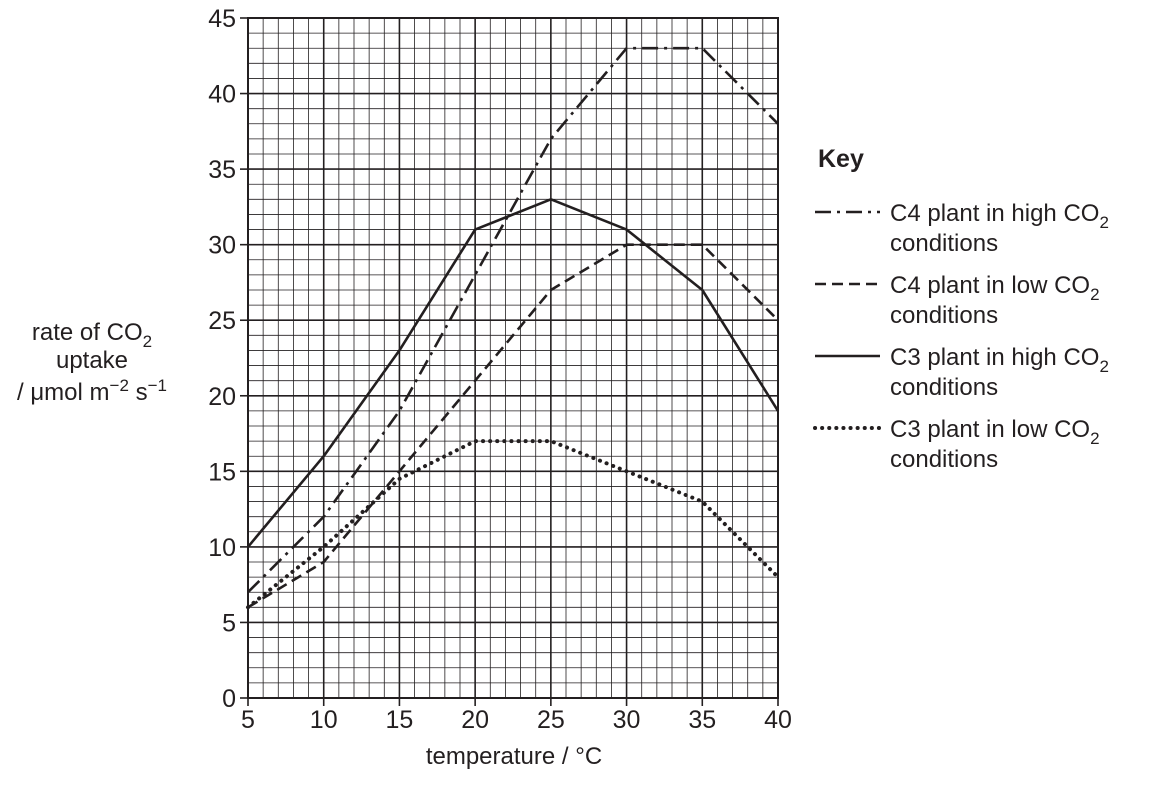  What do you see at coordinates (995, 432) in the screenshot?
I see `legend-label: C3 plant in low CO2` at bounding box center [995, 432].